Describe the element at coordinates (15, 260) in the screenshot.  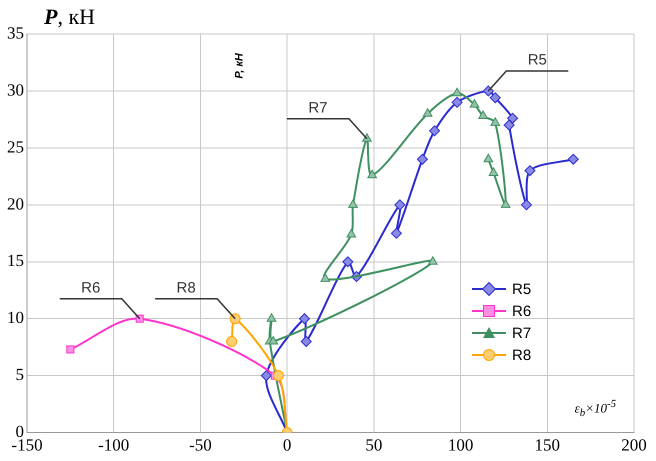
I see `y-tick-label: 15` at that location.